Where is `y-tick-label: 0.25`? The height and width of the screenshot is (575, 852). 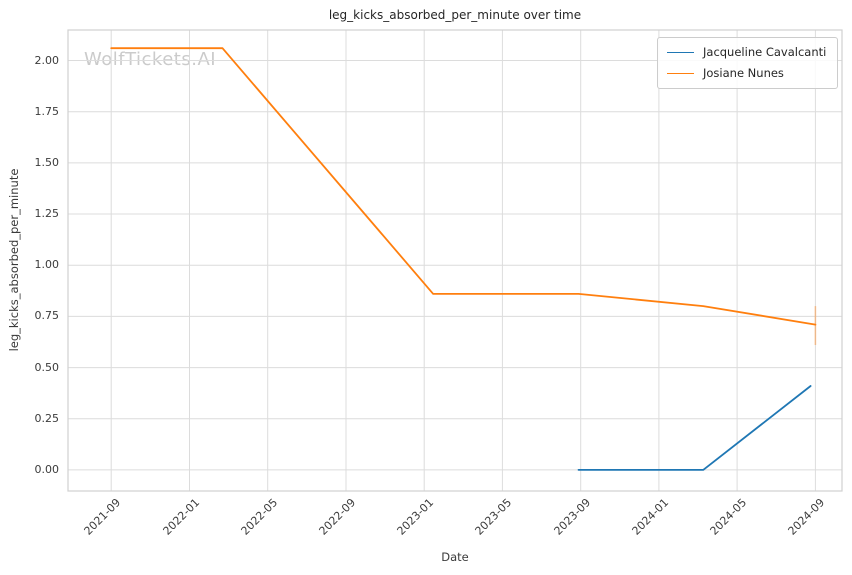 y-tick-label: 0.25 is located at coordinates (47, 418).